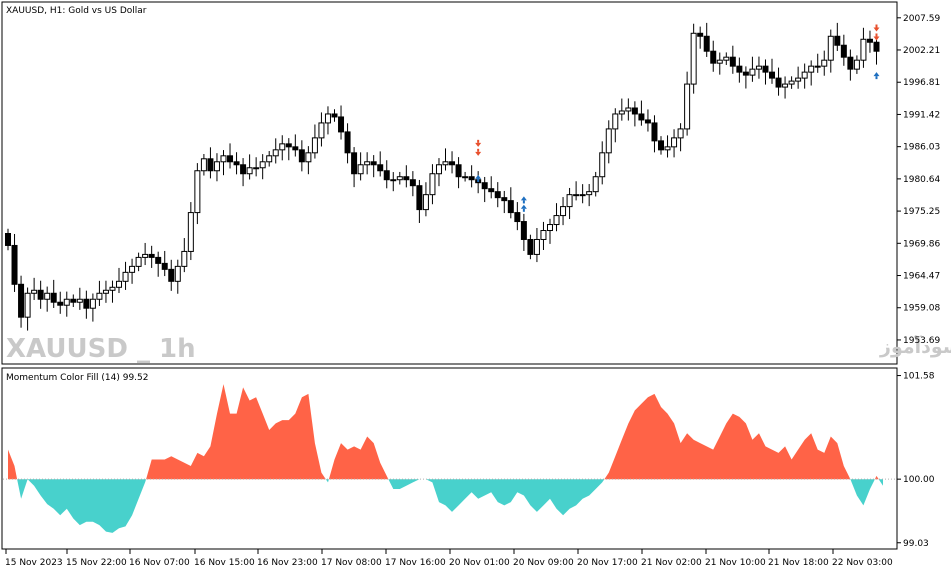 This screenshot has height=572, width=951. I want to click on time-label: 20 Nov 09:00, so click(543, 563).